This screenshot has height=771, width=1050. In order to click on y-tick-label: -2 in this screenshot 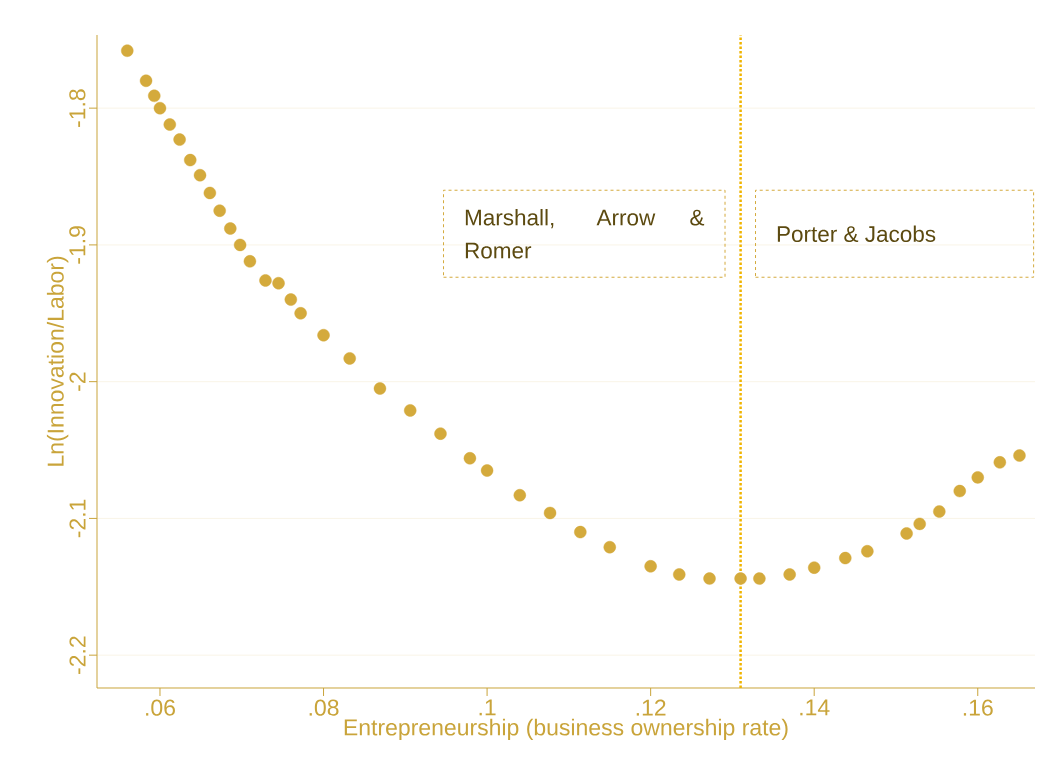, I will do `click(77, 381)`.